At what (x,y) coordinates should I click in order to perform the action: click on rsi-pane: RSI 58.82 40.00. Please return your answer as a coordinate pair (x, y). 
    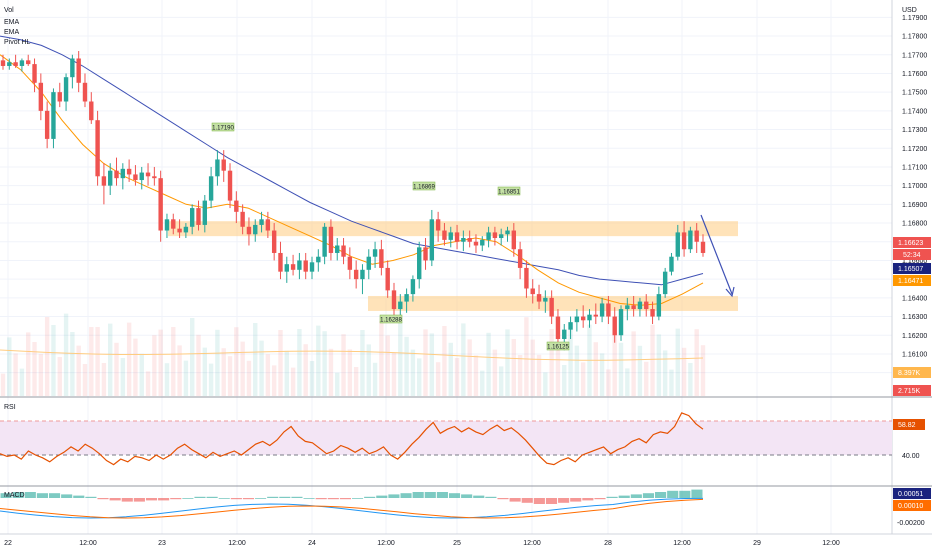
    Looking at the image, I should click on (462, 435).